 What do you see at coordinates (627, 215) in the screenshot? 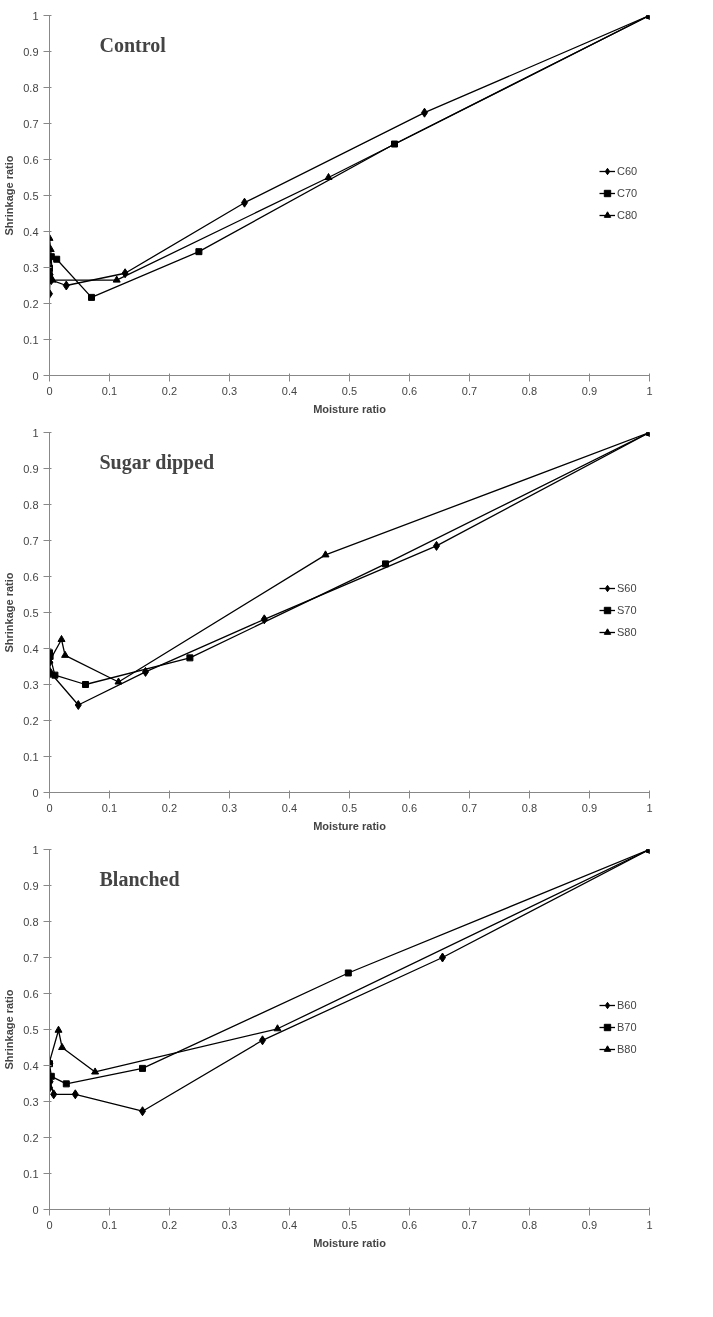
I see `legend-label: C80` at bounding box center [627, 215].